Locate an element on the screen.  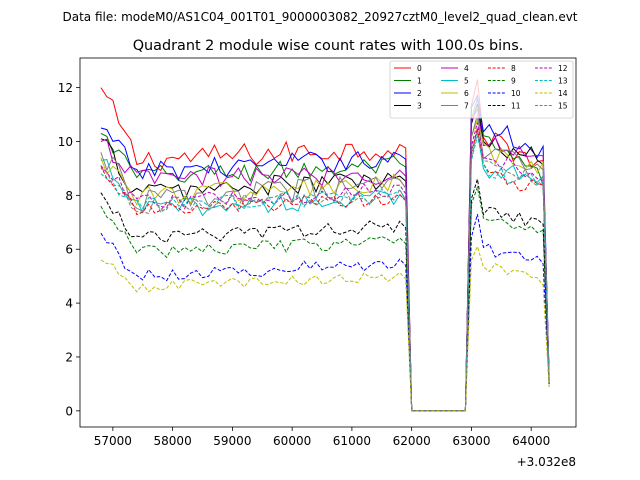
legend-label-12: 12 is located at coordinates (563, 68).